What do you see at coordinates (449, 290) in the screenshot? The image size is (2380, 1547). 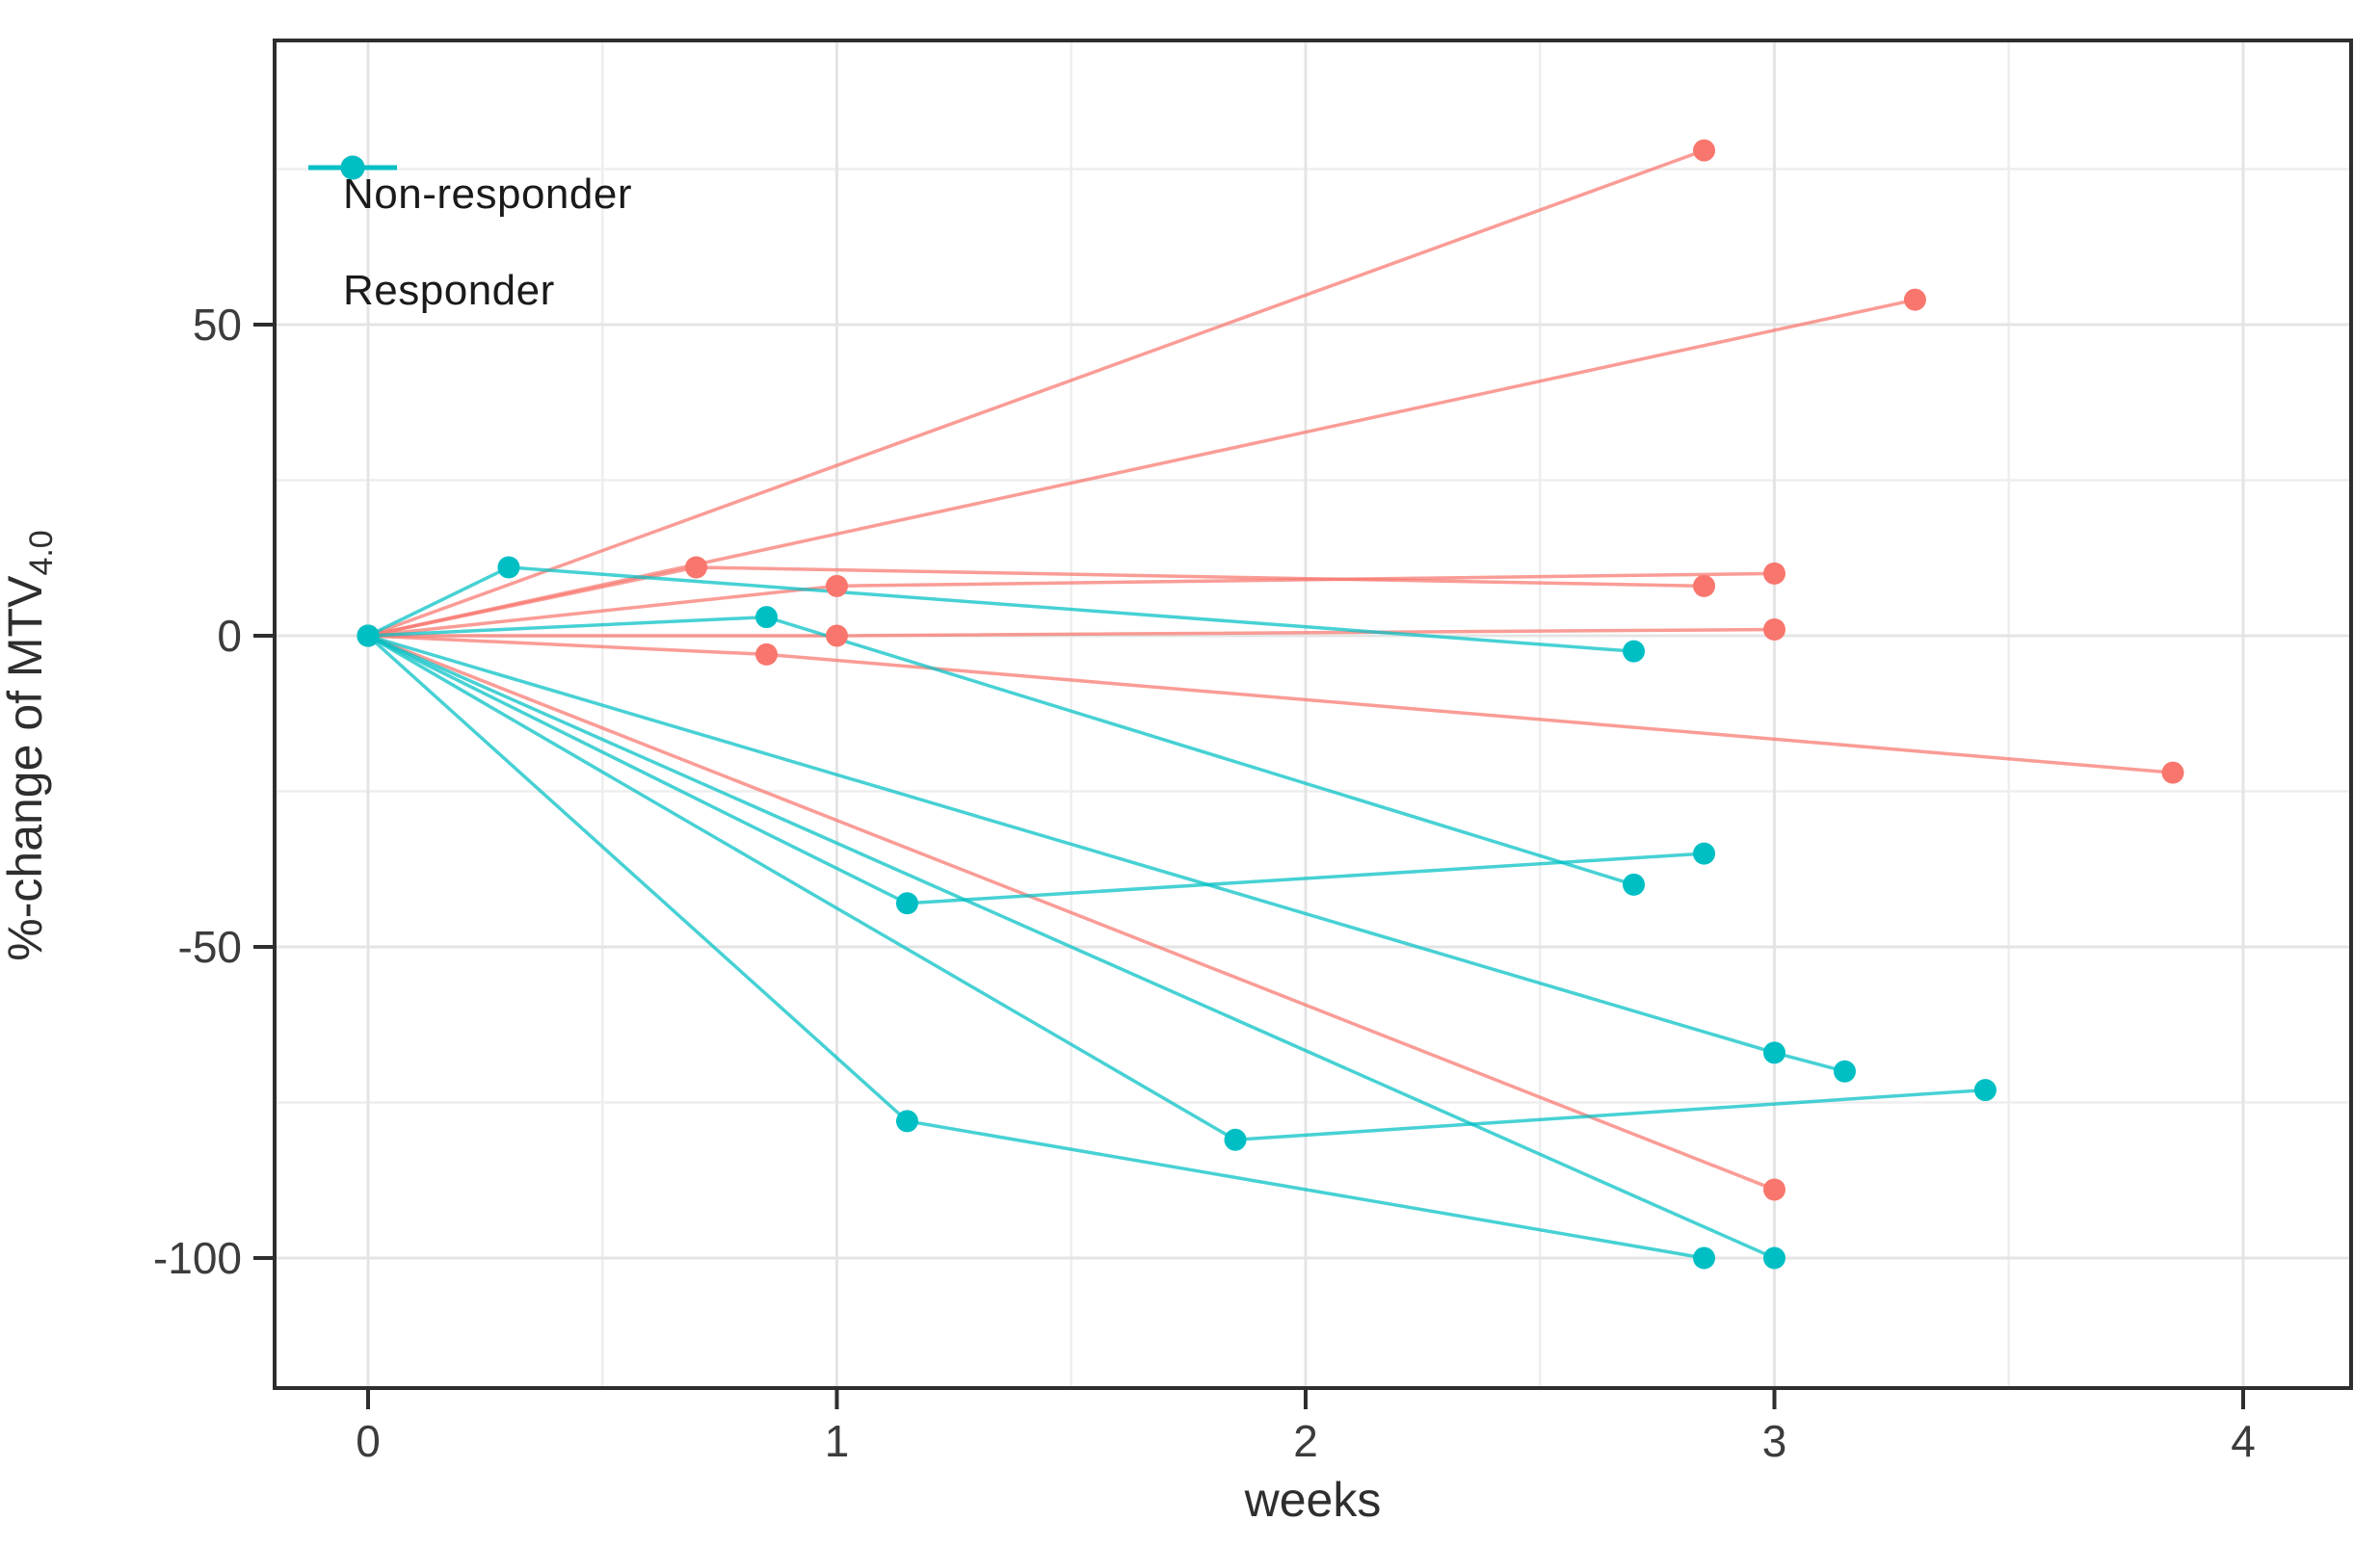 I see `legend-label-responder: Responder` at bounding box center [449, 290].